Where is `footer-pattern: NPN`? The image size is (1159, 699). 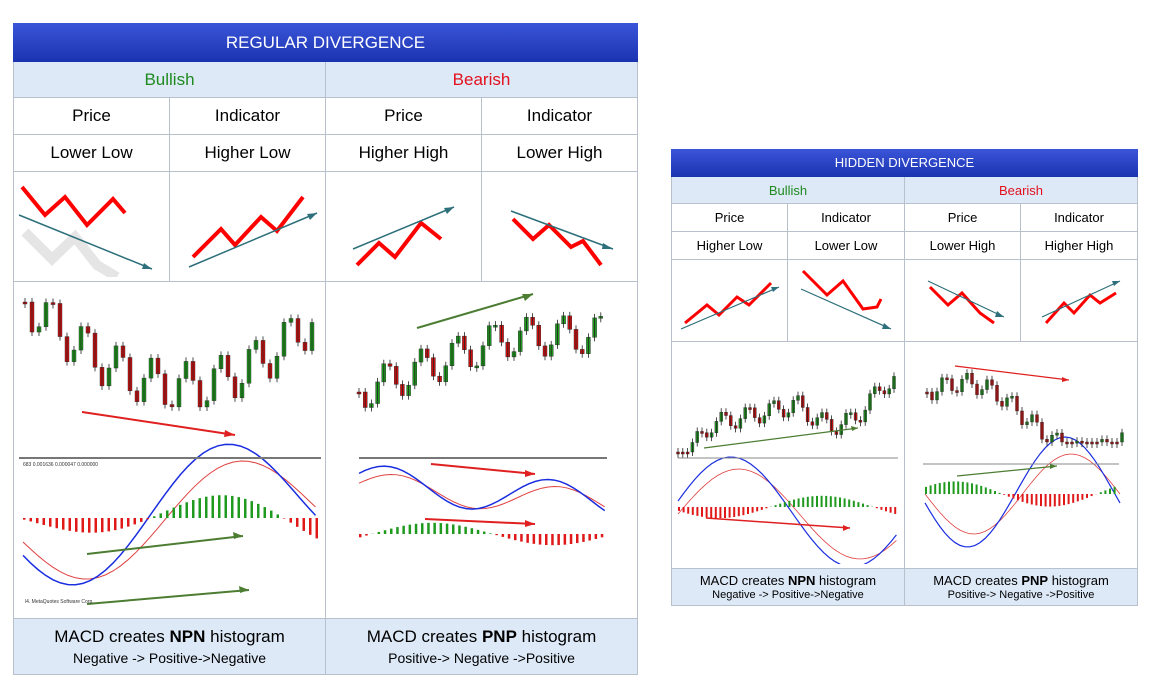
footer-pattern: NPN is located at coordinates (187, 636).